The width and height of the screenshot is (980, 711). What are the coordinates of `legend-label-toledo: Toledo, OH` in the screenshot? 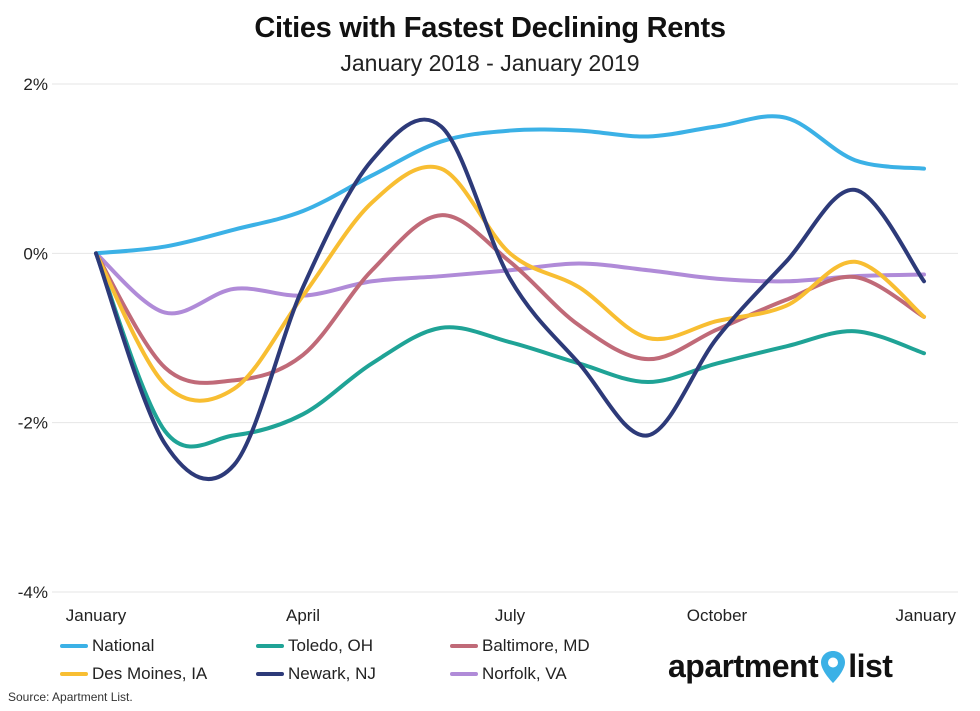 It's located at (331, 645).